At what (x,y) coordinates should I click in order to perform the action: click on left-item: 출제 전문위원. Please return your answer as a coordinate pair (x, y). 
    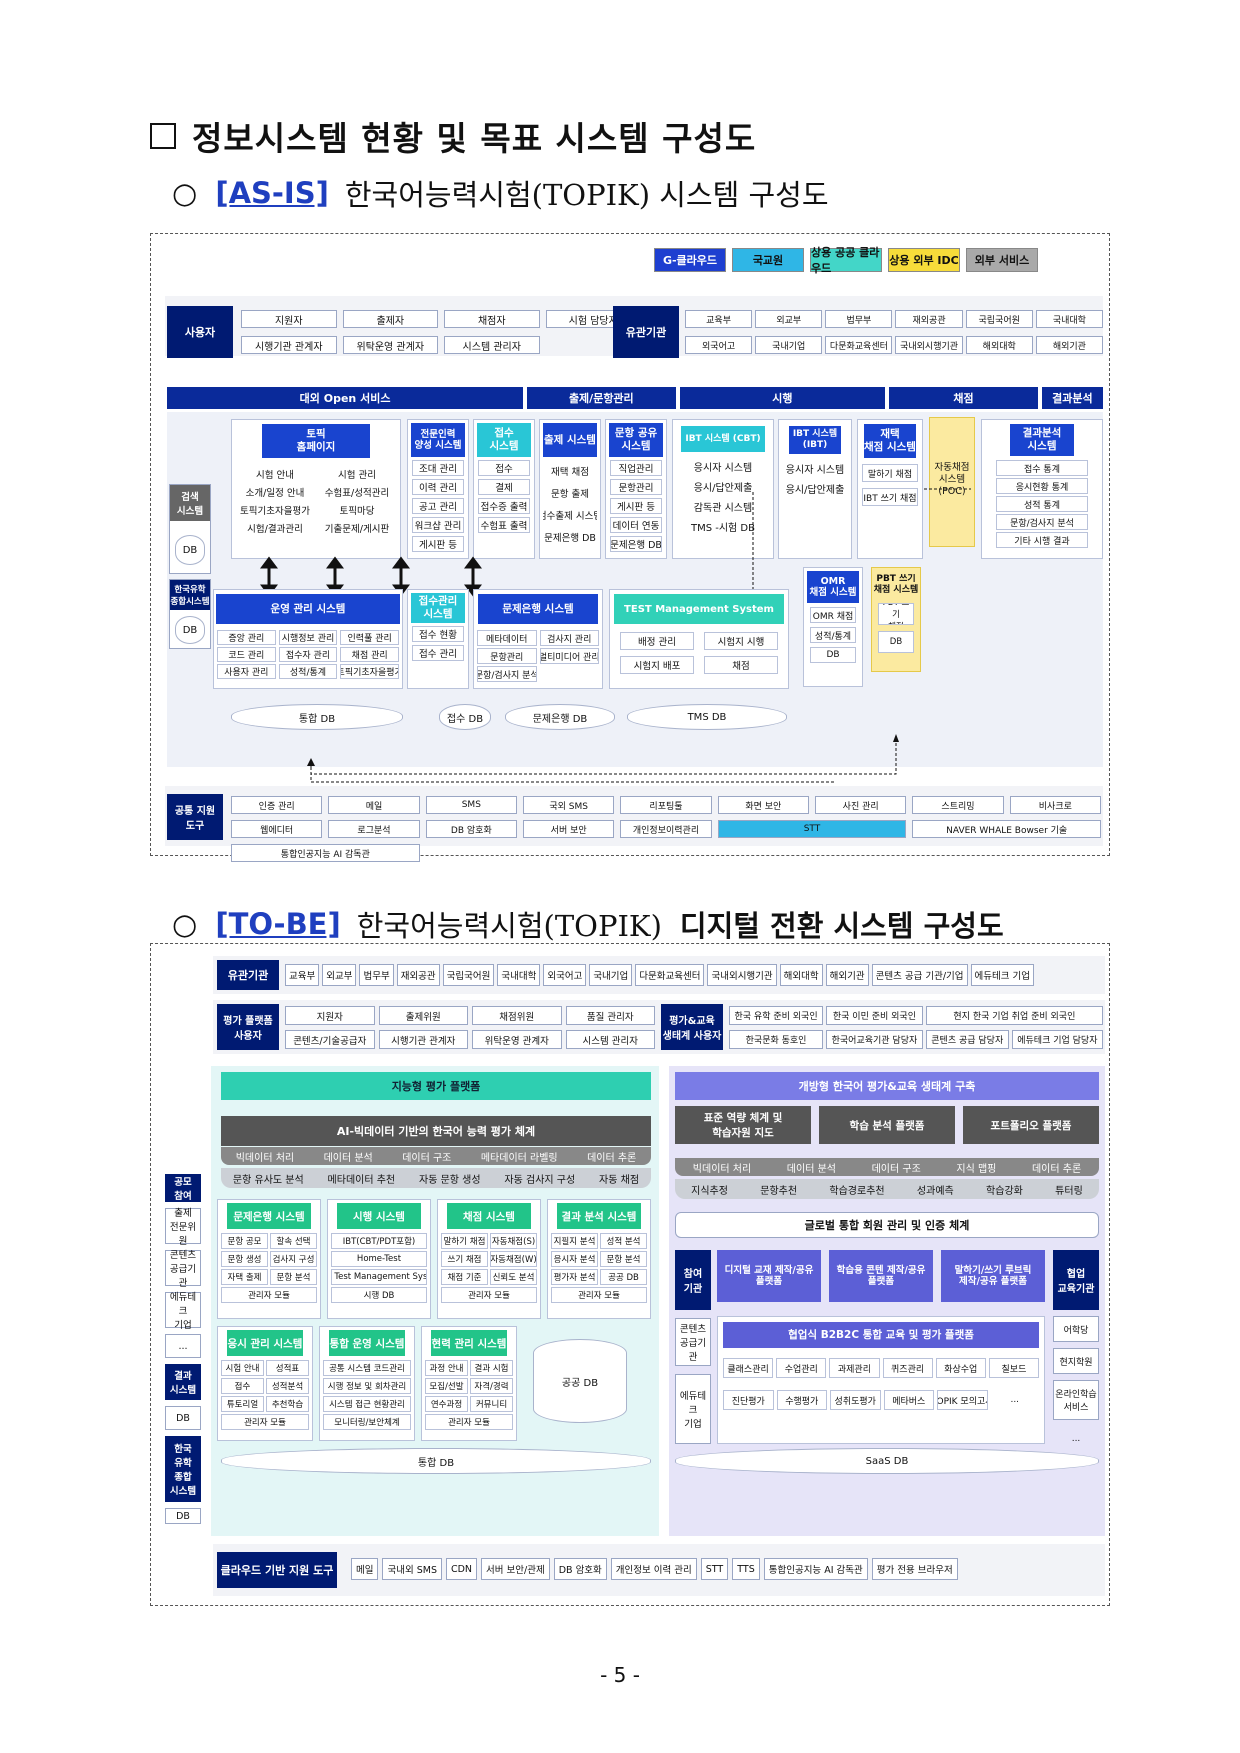
    Looking at the image, I should click on (183, 1227).